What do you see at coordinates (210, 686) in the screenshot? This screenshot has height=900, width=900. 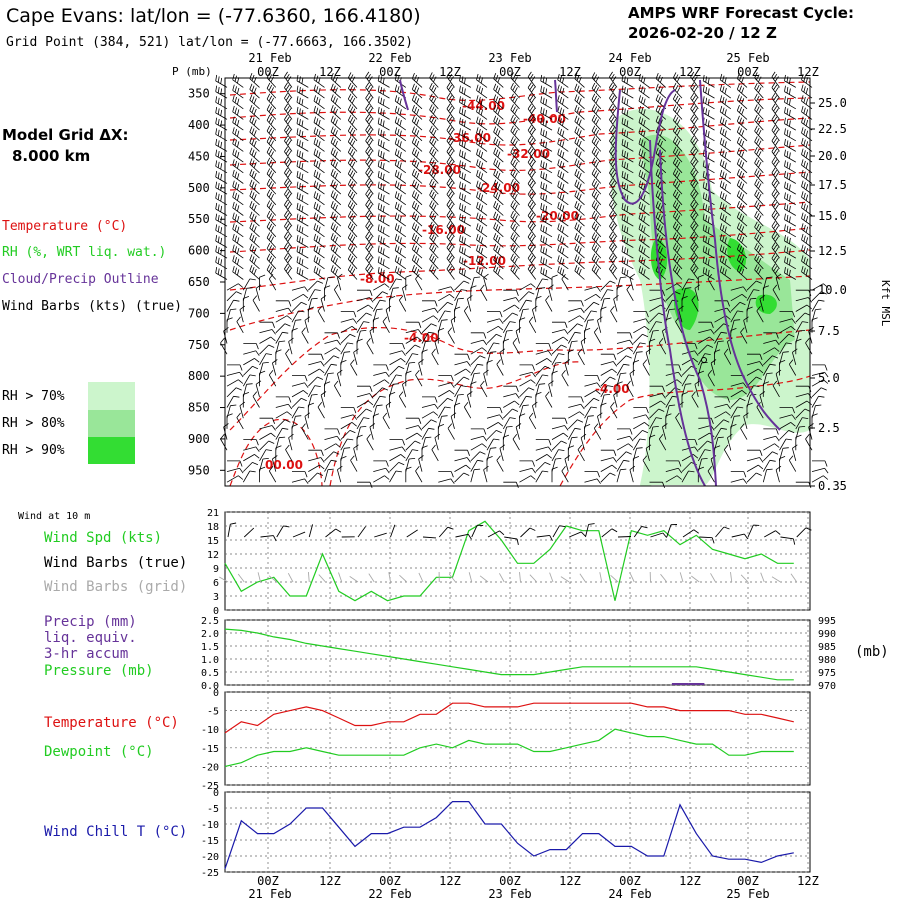 I see `ytick-2-5: 0.0` at bounding box center [210, 686].